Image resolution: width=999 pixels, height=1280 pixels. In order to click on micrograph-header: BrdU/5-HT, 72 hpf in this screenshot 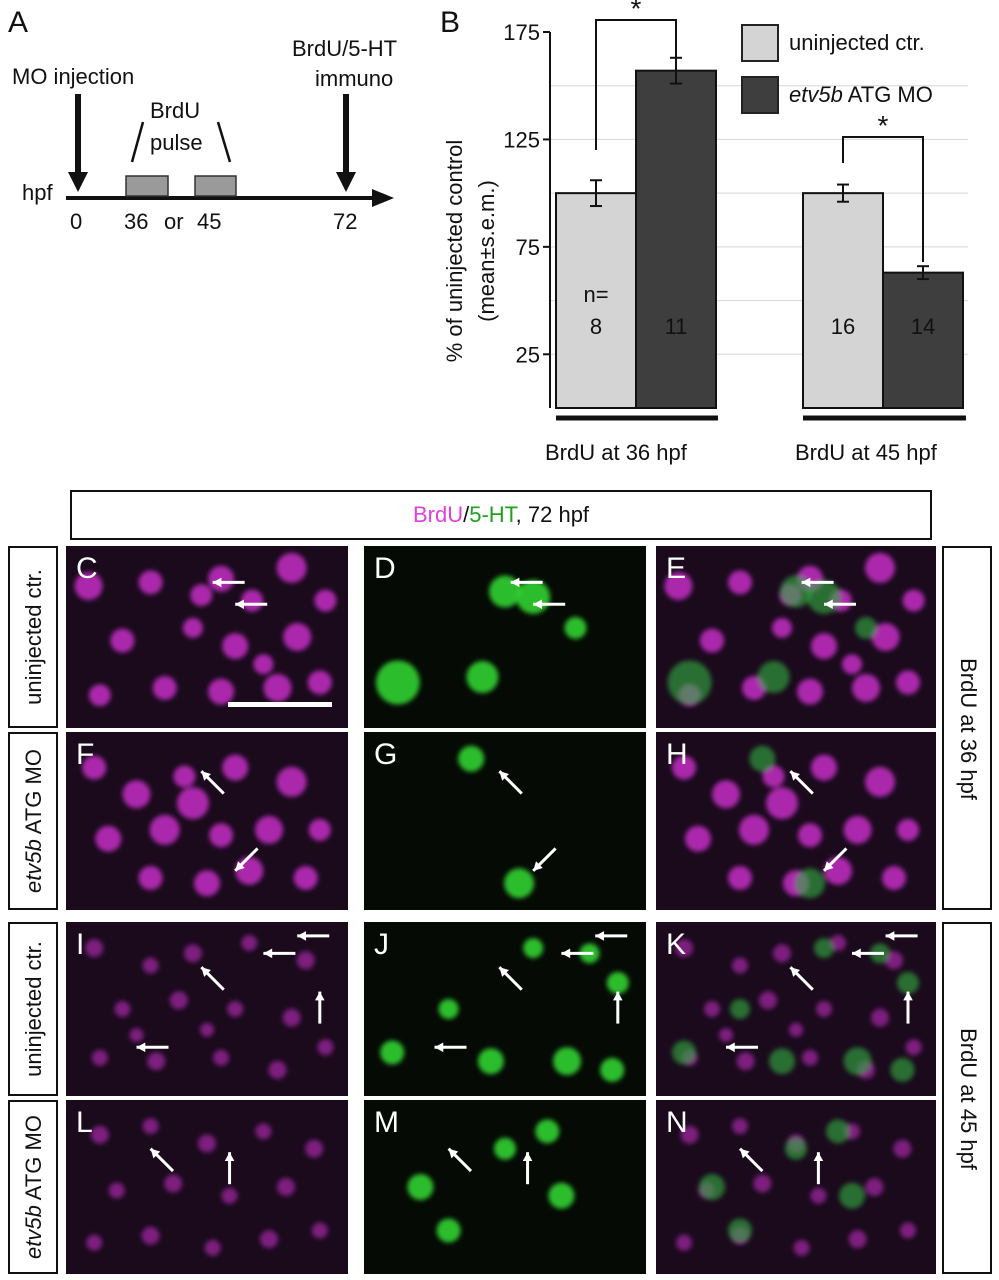, I will do `click(501, 515)`.